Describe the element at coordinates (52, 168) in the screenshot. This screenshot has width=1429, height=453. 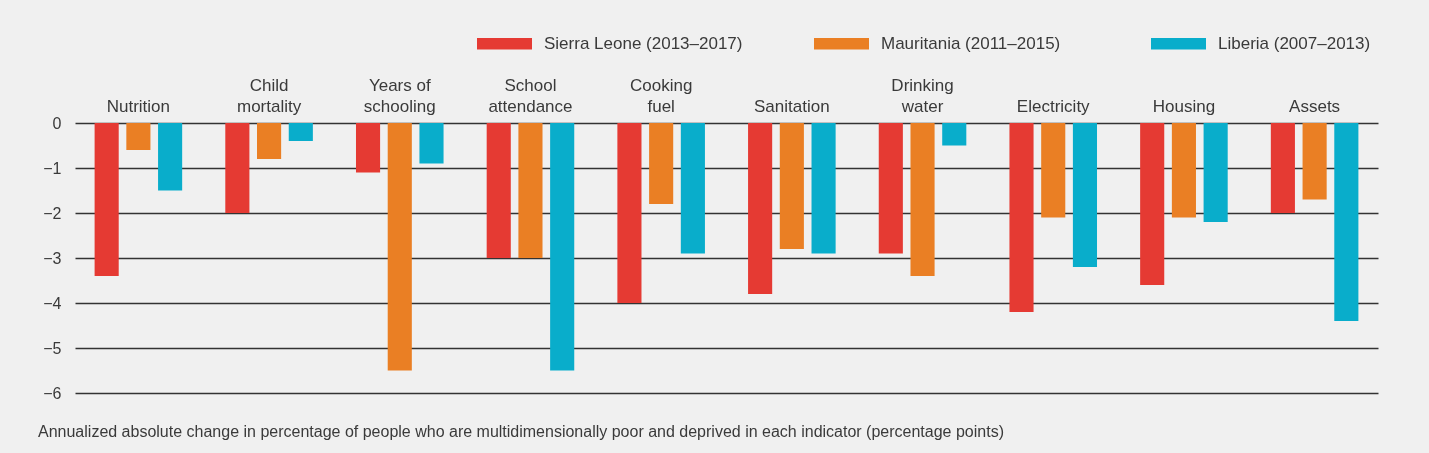
I see `y-tick-label: −1` at that location.